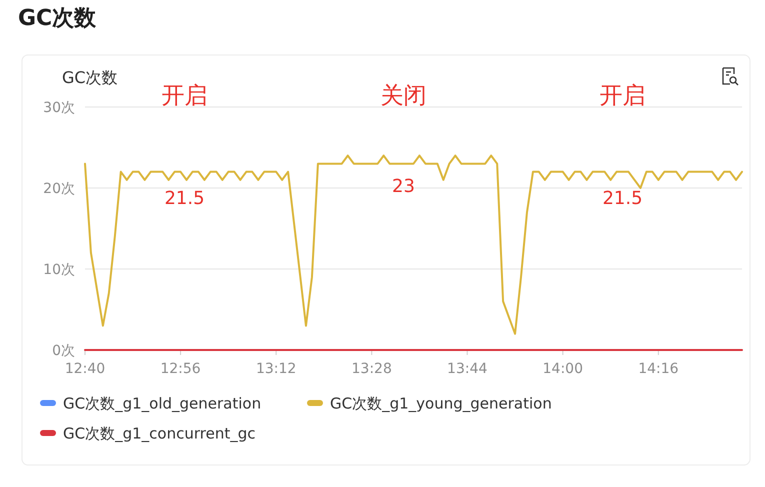  Describe the element at coordinates (59, 270) in the screenshot. I see `y-tick-label: 10次` at that location.